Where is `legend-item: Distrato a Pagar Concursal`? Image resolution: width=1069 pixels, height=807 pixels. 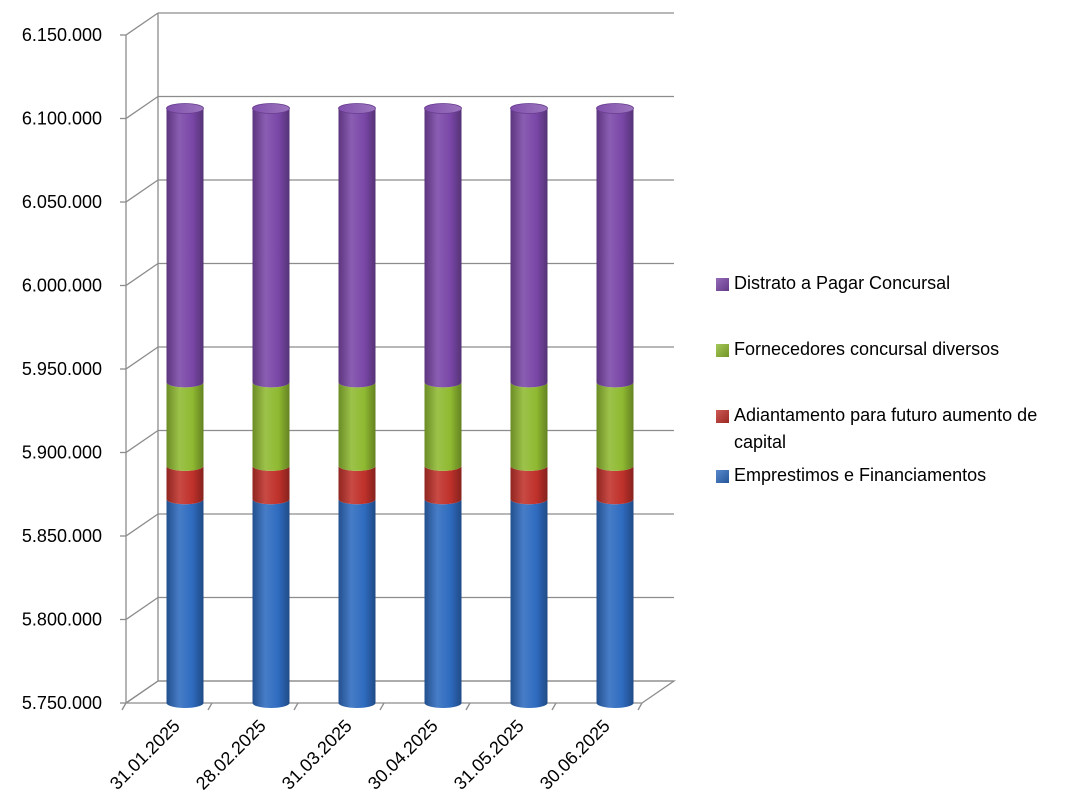
legend-item: Distrato a Pagar Concursal is located at coordinates (891, 283).